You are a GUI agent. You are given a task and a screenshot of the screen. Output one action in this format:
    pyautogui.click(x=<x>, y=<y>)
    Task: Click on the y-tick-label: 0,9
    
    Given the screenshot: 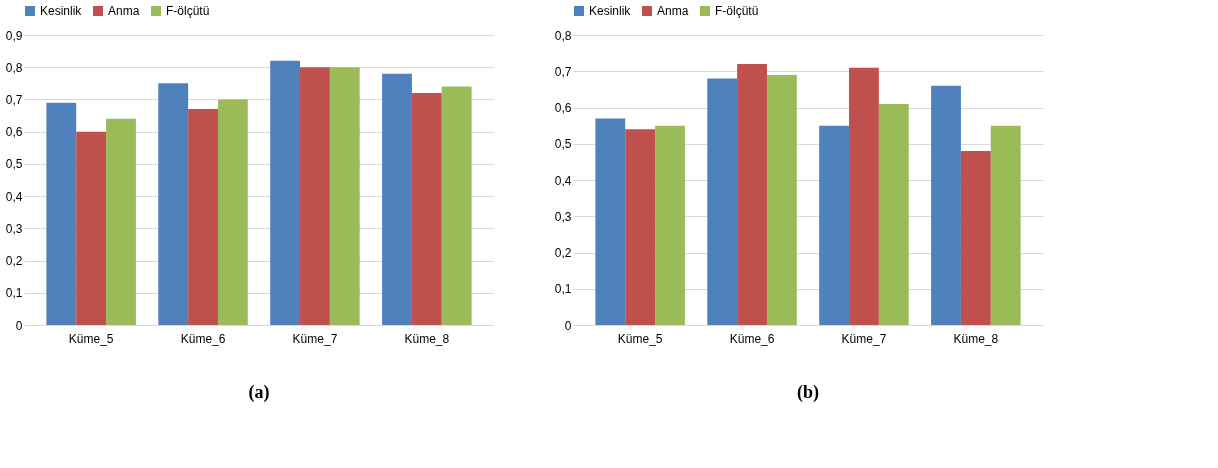 What is the action you would take?
    pyautogui.click(x=14, y=35)
    